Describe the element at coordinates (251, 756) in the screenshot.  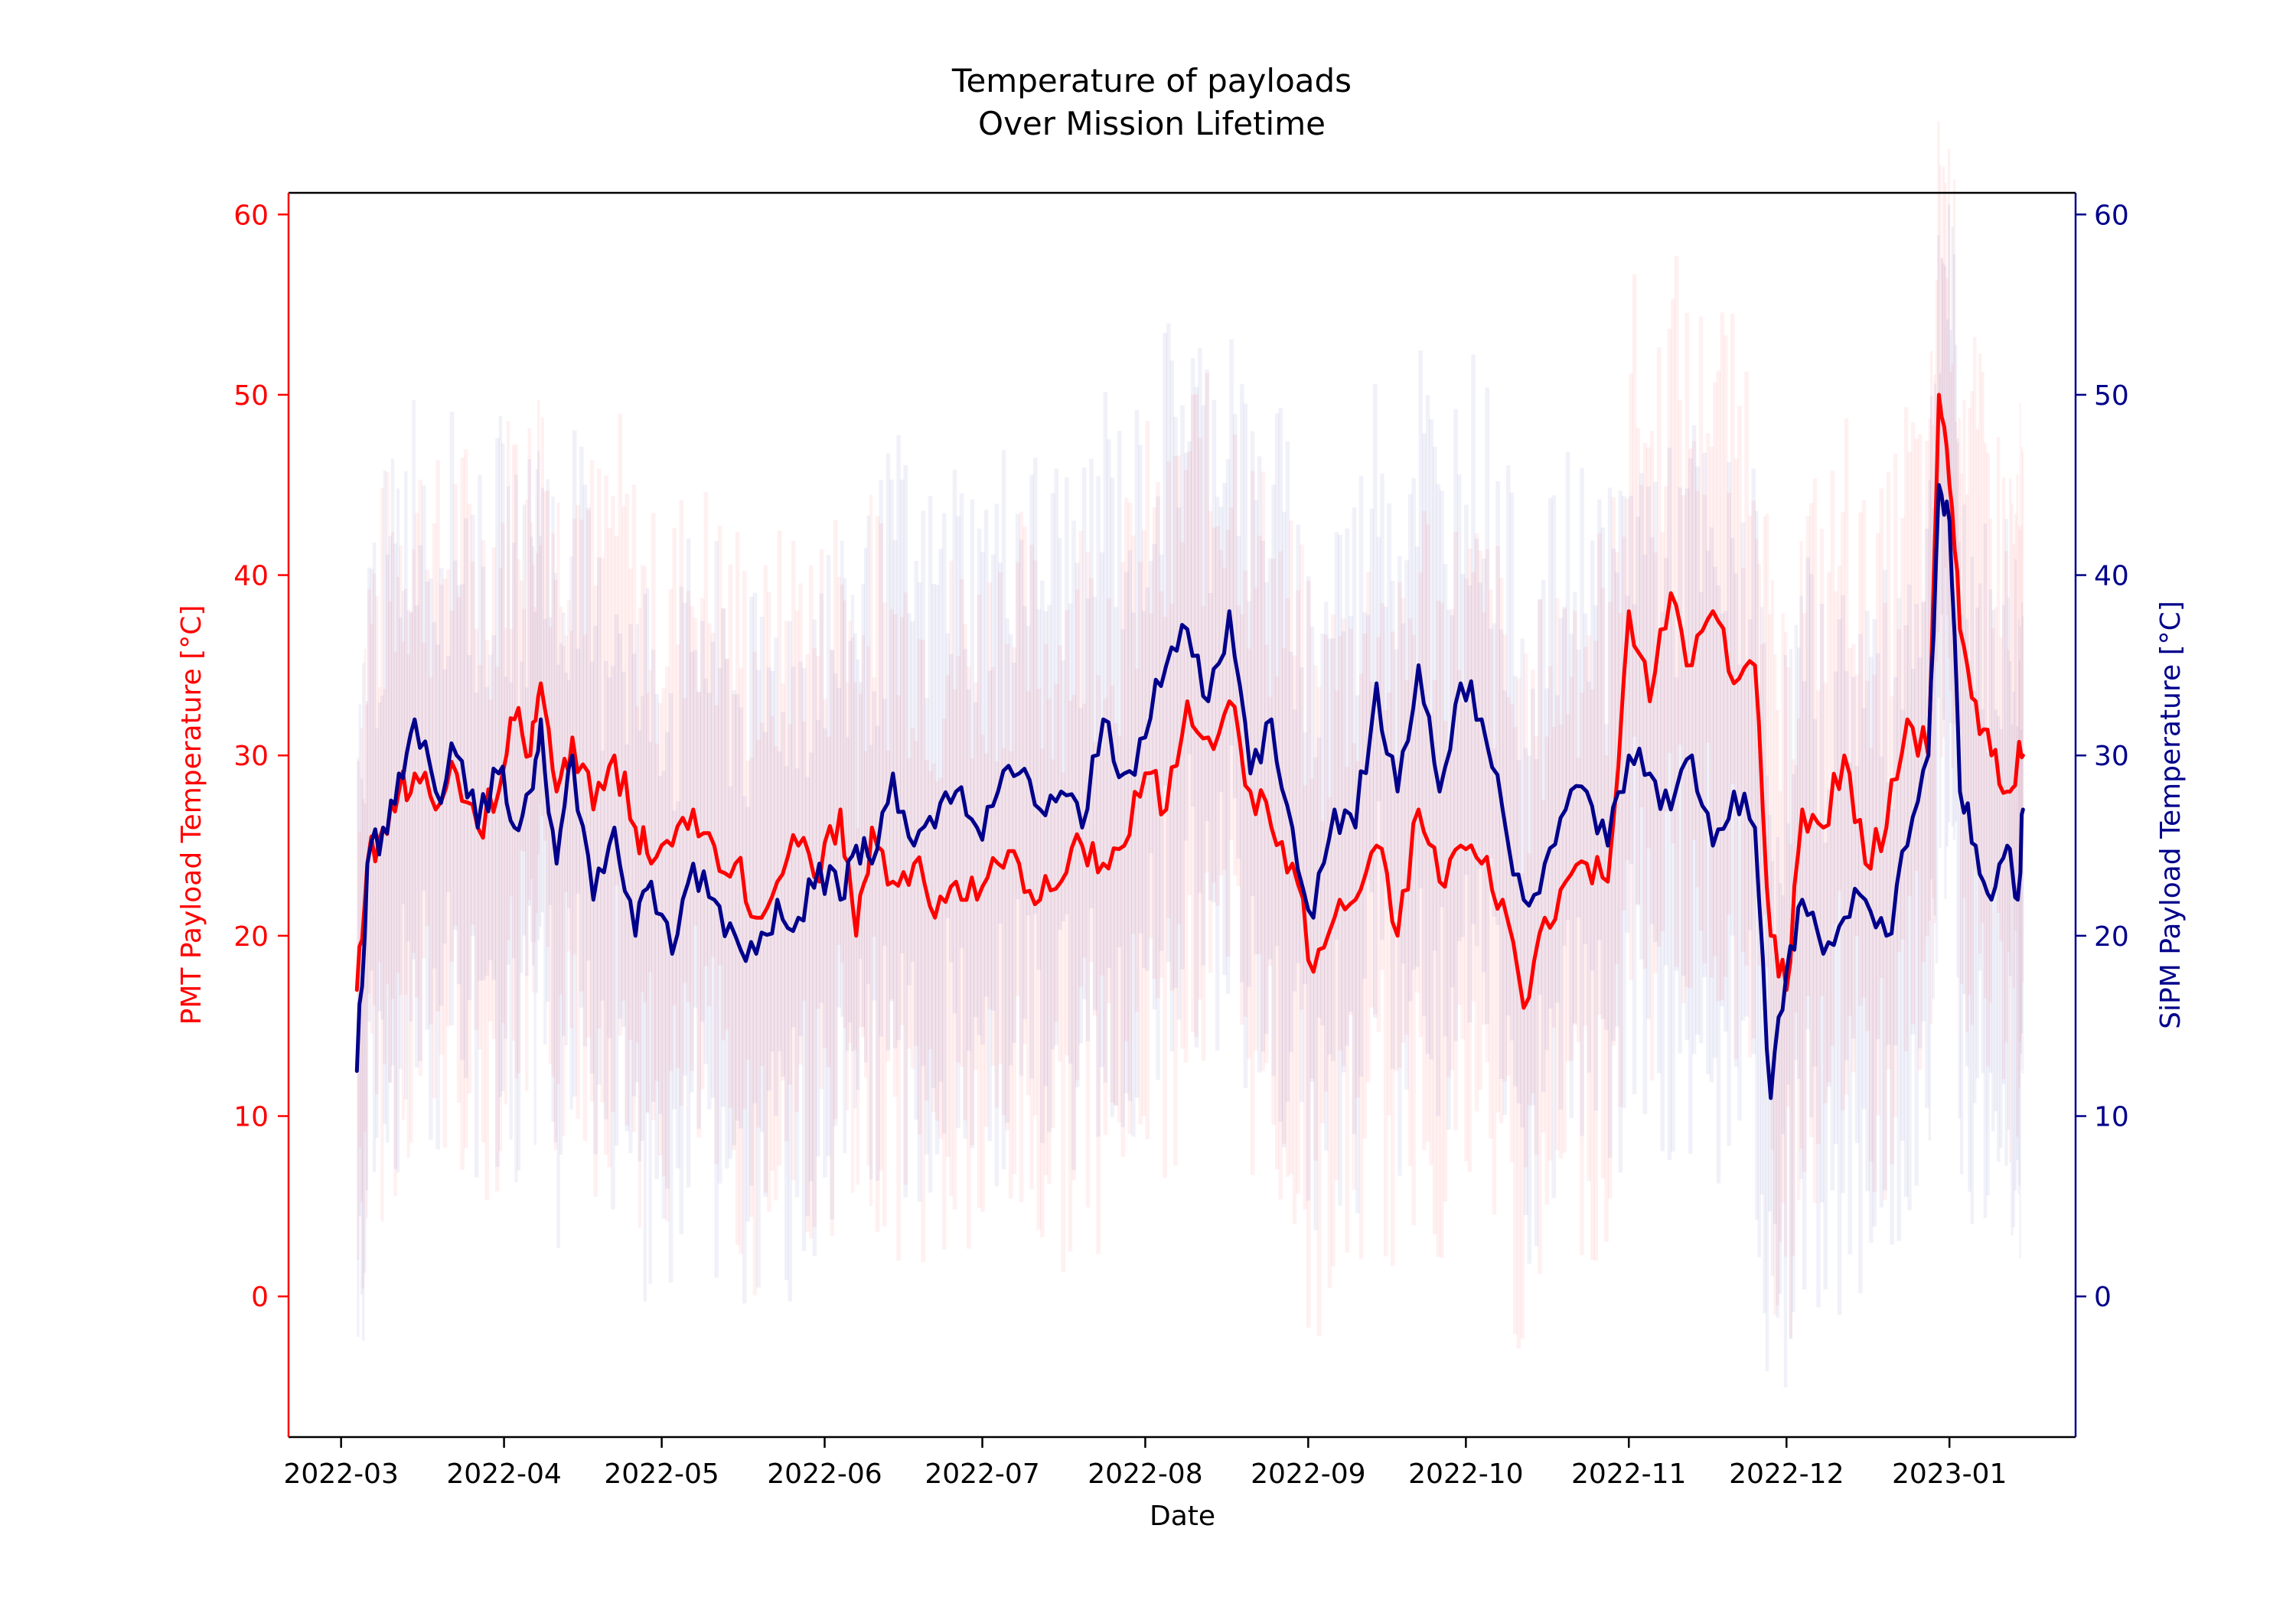
I see `y-tick-label-left: 30` at that location.